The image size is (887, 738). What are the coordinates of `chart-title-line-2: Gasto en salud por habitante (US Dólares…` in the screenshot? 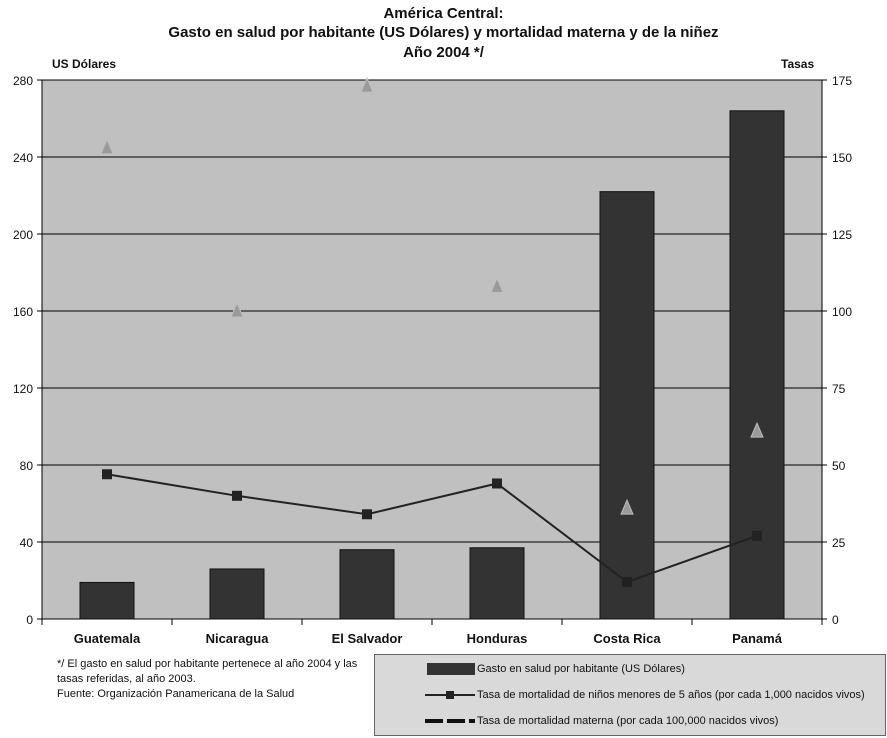 It's located at (443, 32).